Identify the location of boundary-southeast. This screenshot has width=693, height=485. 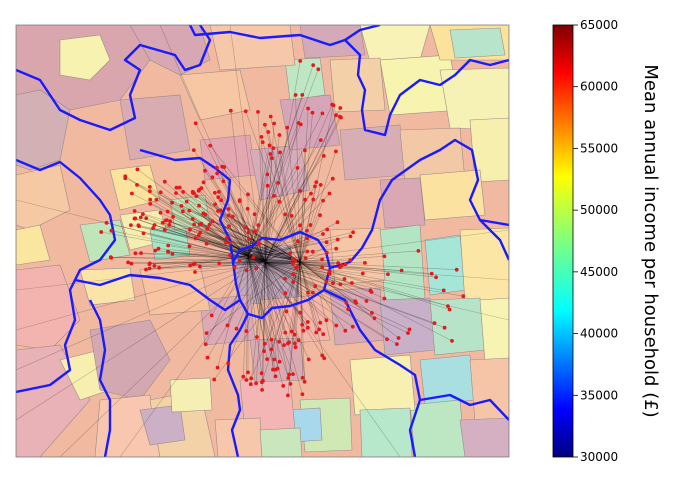
(464, 407).